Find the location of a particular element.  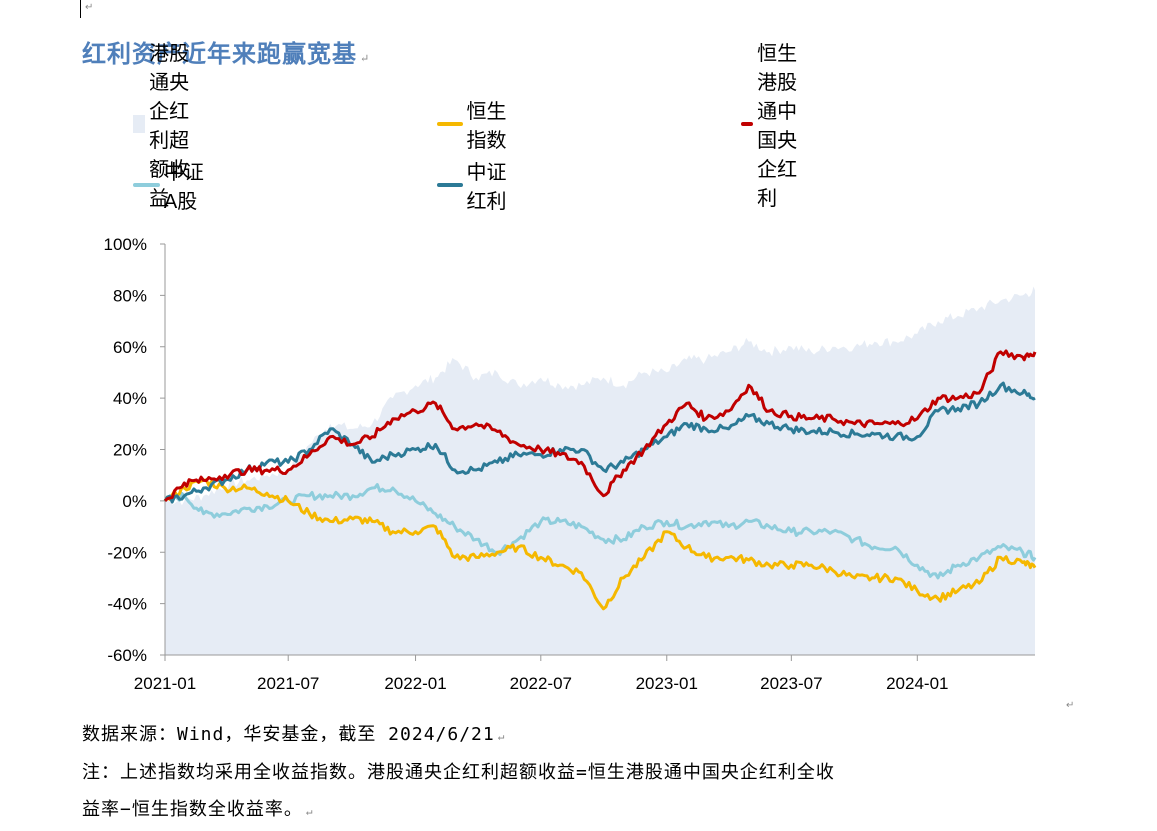

x-tick-label: 2021-07 is located at coordinates (288, 683).